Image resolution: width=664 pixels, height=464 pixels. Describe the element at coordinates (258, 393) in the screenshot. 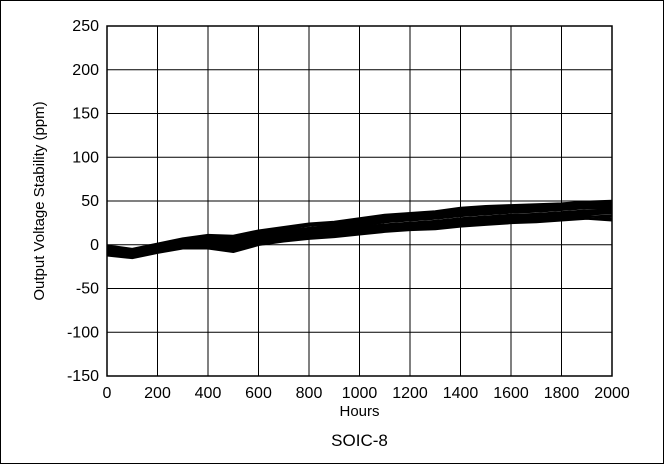

I see `x-tick-label: 600` at that location.